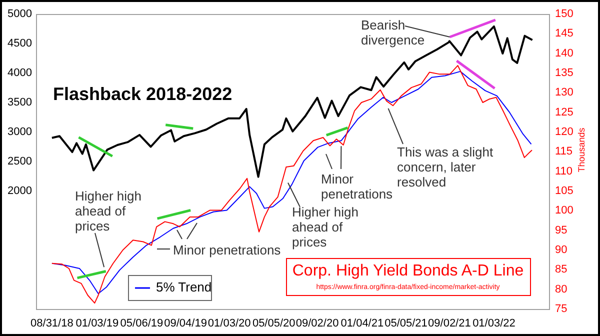 The height and width of the screenshot is (336, 600). Describe the element at coordinates (564, 53) in the screenshot. I see `y2-tick-label: 140` at that location.